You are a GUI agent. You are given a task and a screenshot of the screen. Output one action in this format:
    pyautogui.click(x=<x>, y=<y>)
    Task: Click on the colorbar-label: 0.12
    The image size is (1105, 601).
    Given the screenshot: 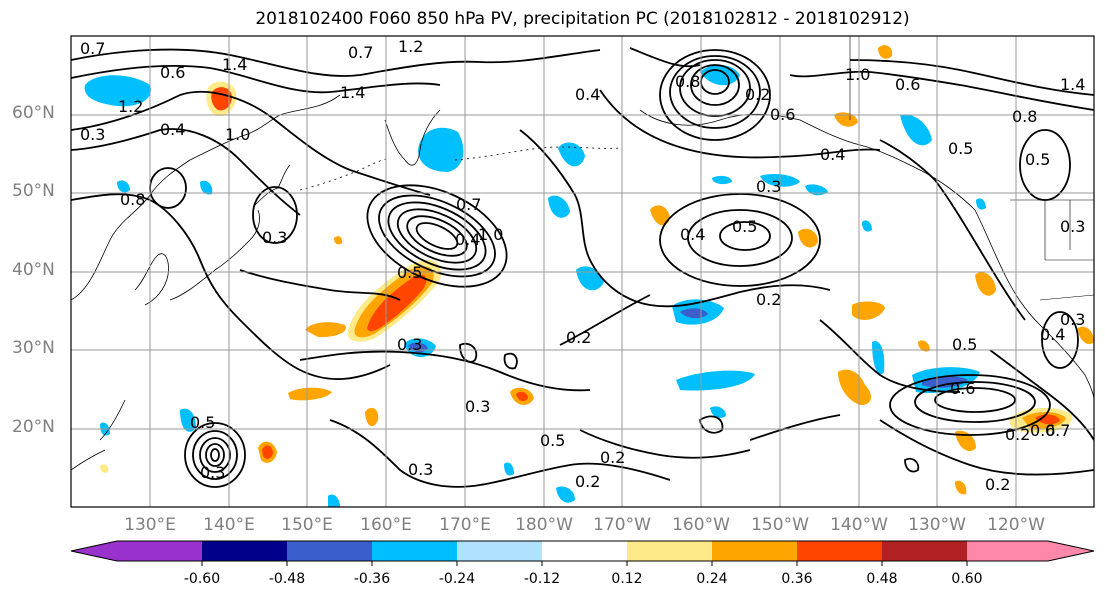 What is the action you would take?
    pyautogui.click(x=627, y=579)
    